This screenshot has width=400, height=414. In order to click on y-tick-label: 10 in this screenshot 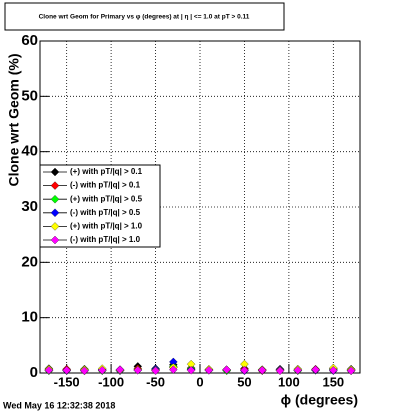, I will do `click(29, 317)`.